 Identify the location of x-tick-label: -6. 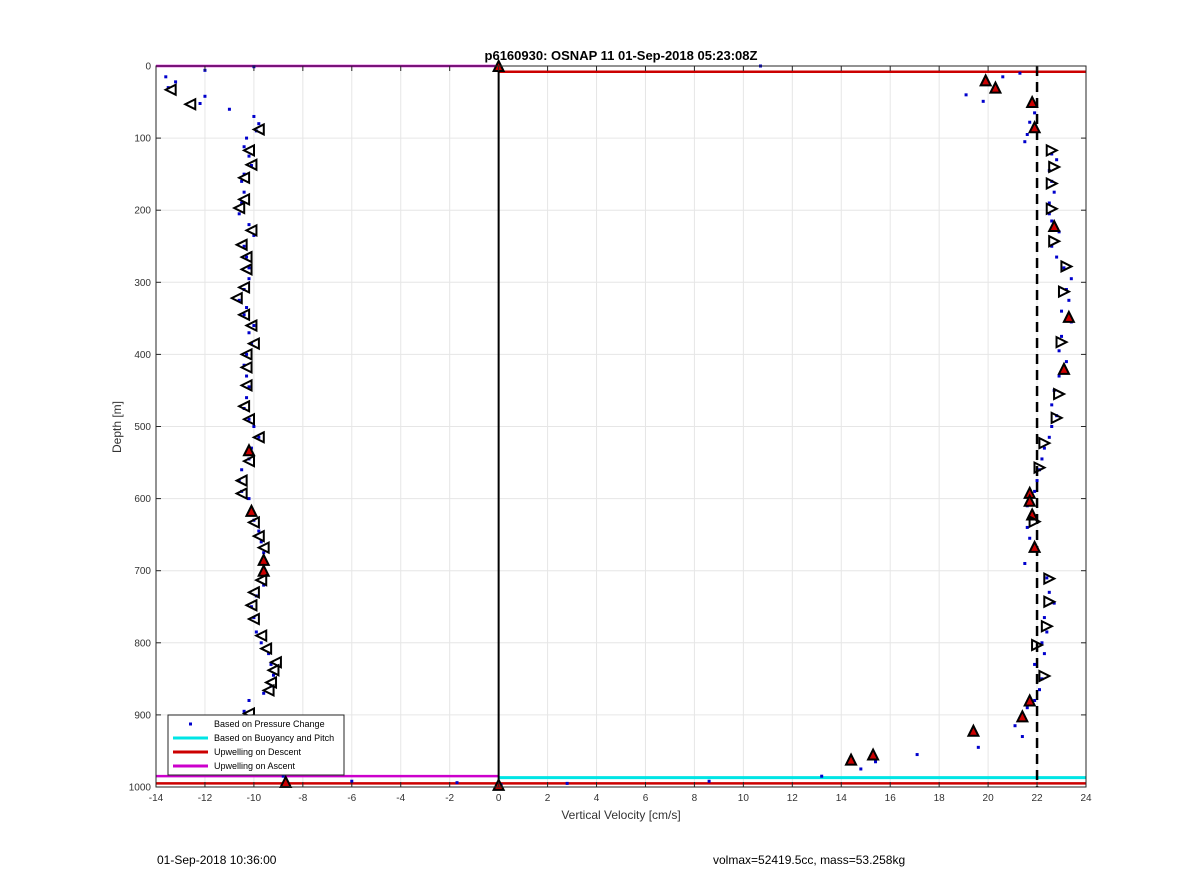
(351, 798).